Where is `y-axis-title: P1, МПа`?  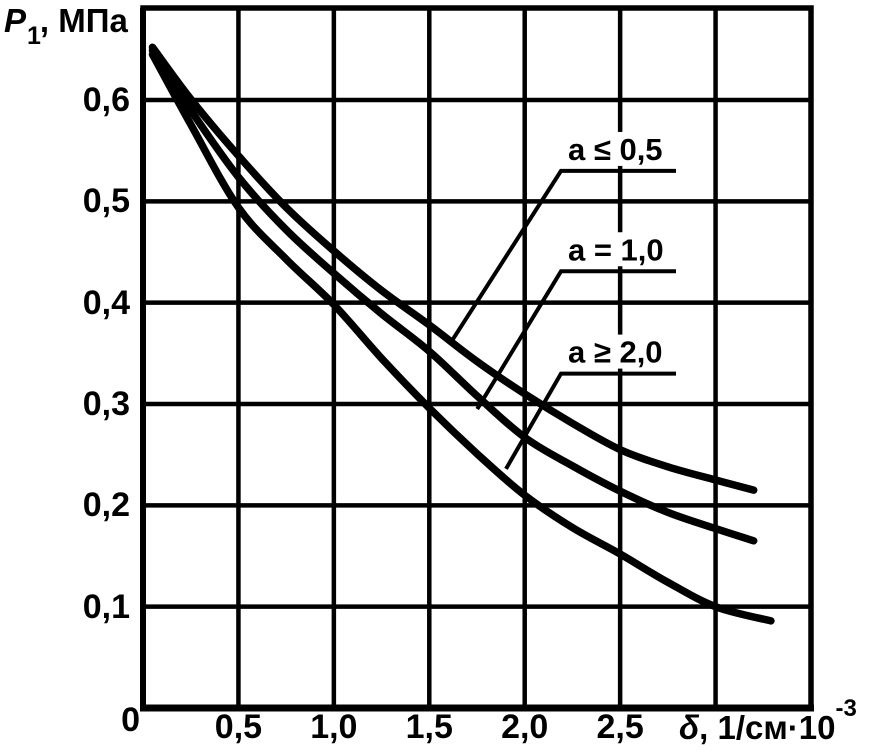
y-axis-title: P1, МПа is located at coordinates (66, 26).